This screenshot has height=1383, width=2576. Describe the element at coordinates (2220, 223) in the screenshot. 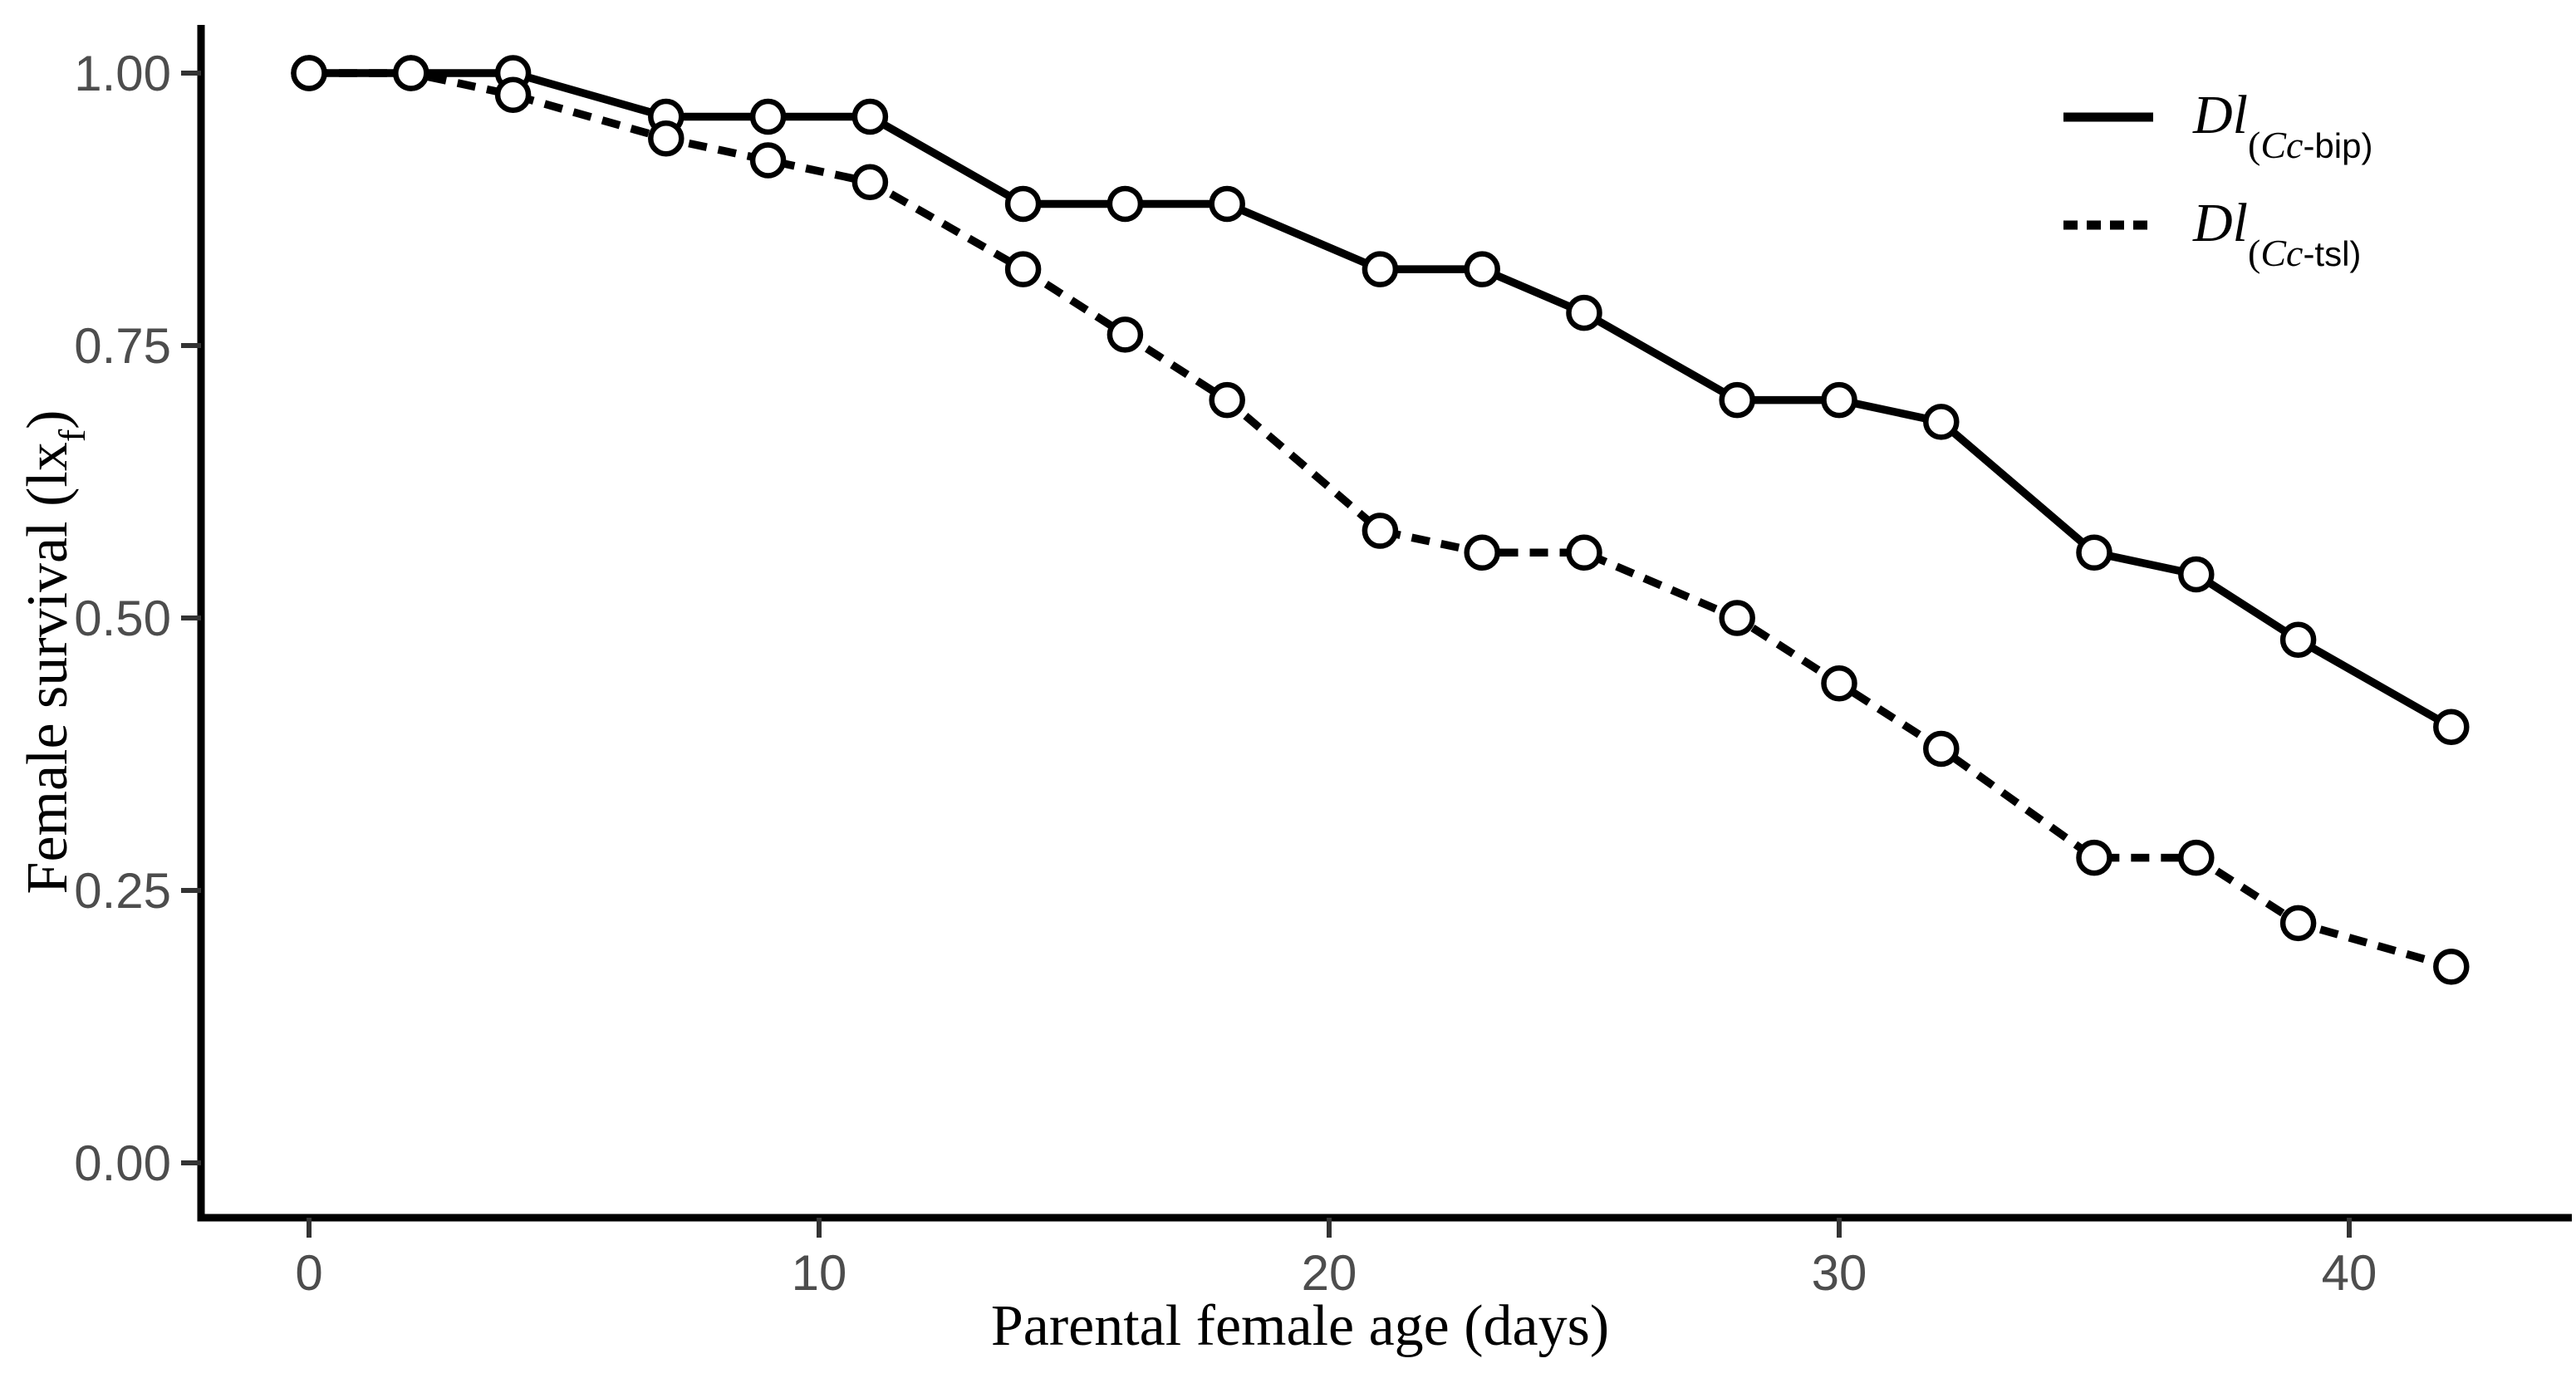

I see `legend-label-dashed-main: Dl` at that location.